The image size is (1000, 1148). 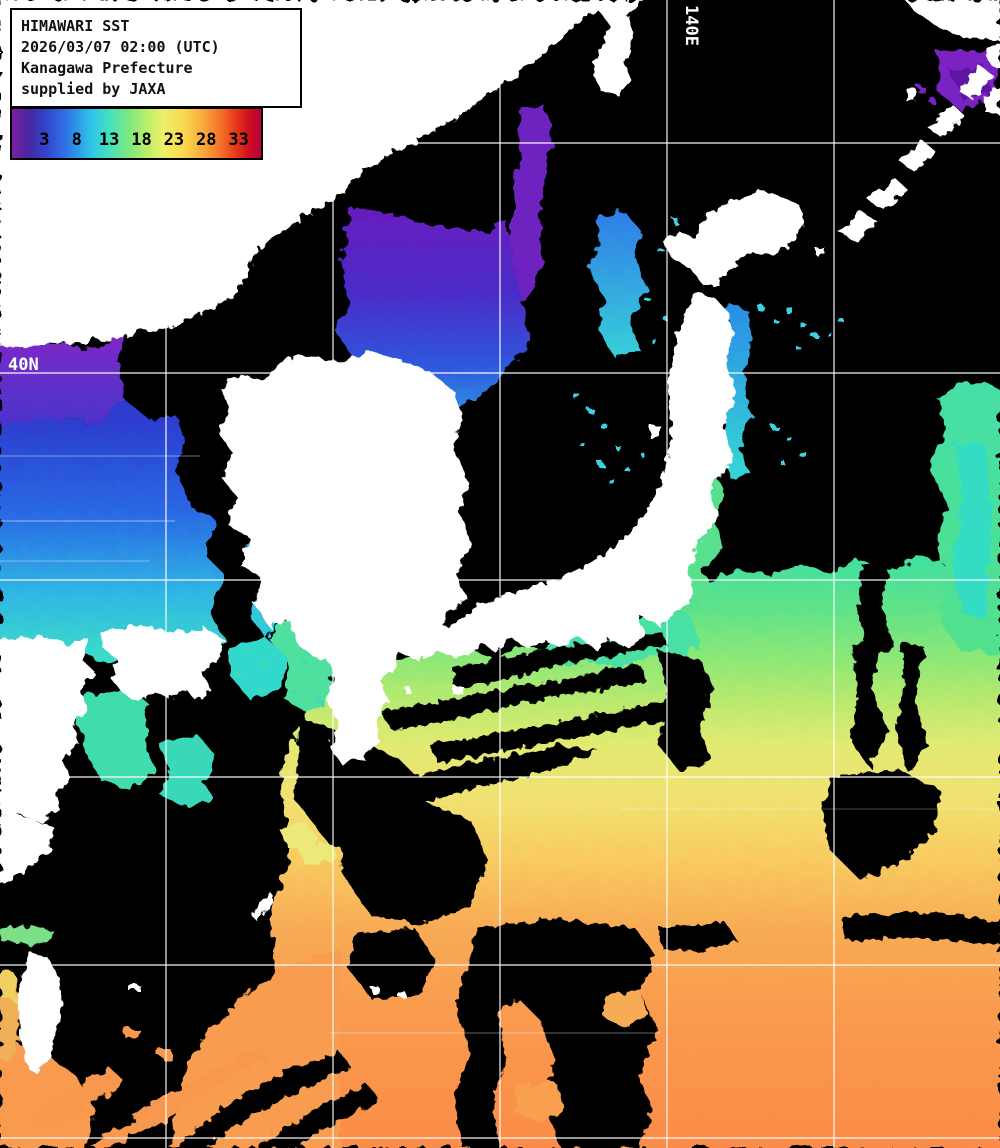 What do you see at coordinates (174, 140) in the screenshot?
I see `colorbar-tick: 23` at bounding box center [174, 140].